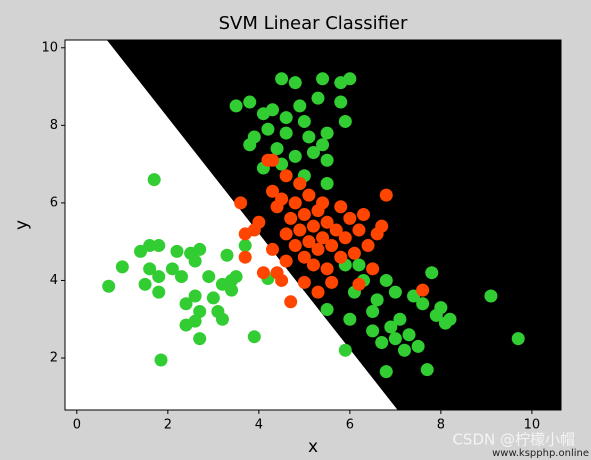 This screenshot has width=591, height=460. What do you see at coordinates (313, 23) in the screenshot?
I see `chart-title: SVM Linear Classifier` at bounding box center [313, 23].